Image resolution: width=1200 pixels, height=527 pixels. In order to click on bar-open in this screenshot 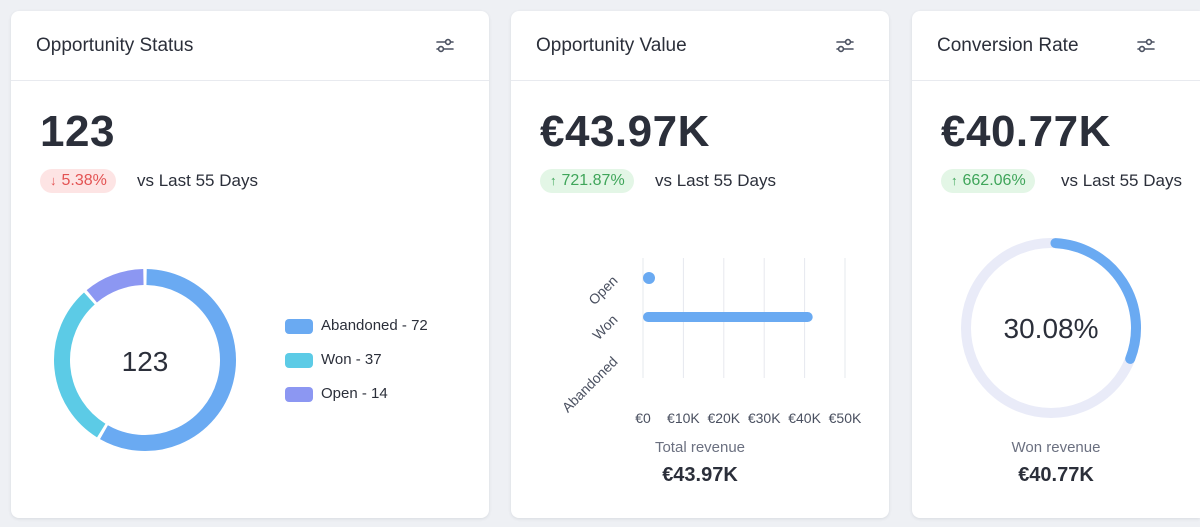, I will do `click(649, 278)`.